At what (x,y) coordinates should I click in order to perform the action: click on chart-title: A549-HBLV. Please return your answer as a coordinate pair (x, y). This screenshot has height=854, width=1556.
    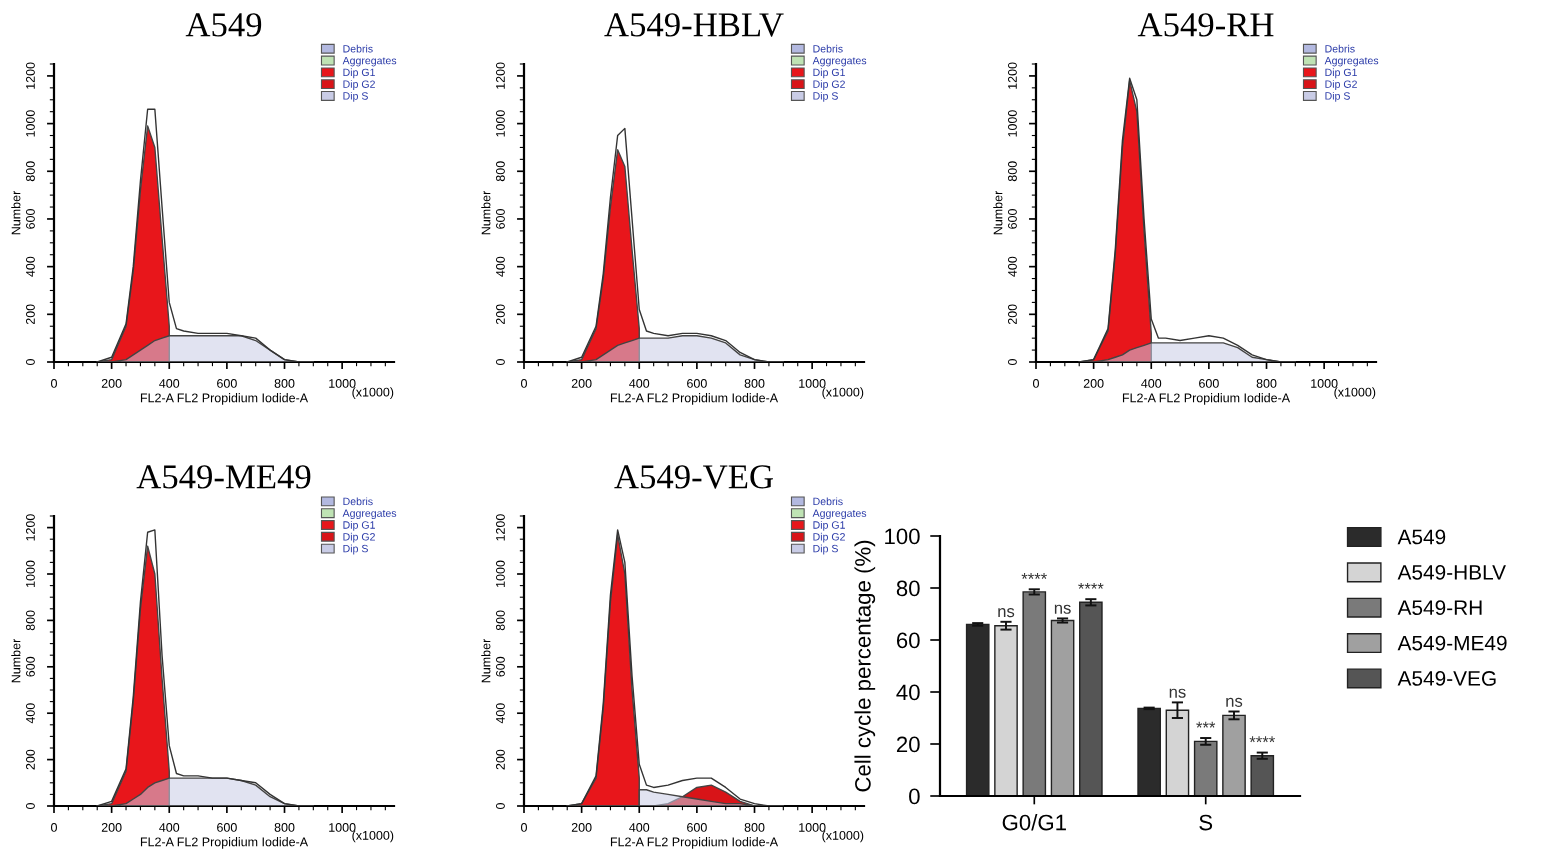
    Looking at the image, I should click on (694, 25).